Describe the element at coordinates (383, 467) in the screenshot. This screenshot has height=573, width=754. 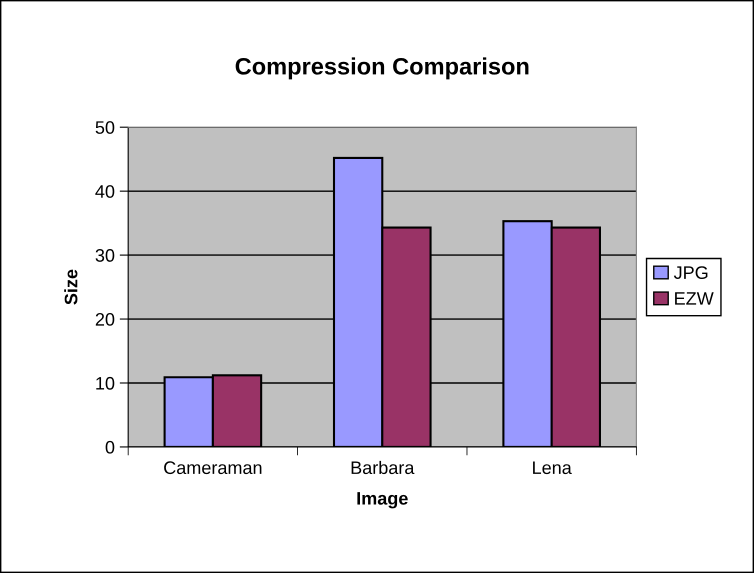
I see `x-tick-label: Barbara` at that location.